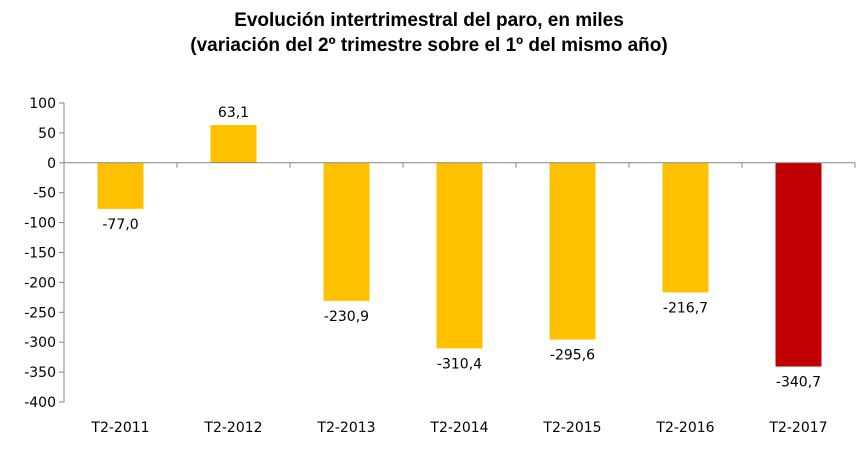 The image size is (858, 459). Describe the element at coordinates (120, 225) in the screenshot. I see `data-label: -77,0` at that location.